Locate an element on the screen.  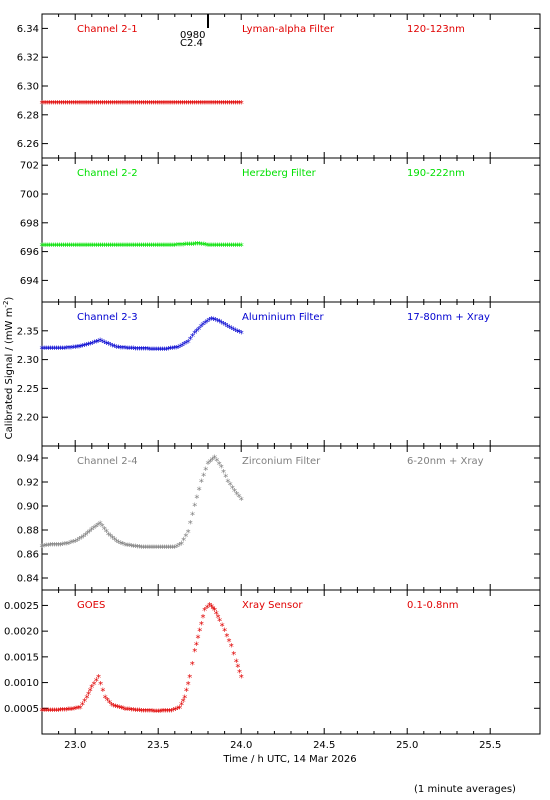
band-label: 190-222nm is located at coordinates (436, 173).